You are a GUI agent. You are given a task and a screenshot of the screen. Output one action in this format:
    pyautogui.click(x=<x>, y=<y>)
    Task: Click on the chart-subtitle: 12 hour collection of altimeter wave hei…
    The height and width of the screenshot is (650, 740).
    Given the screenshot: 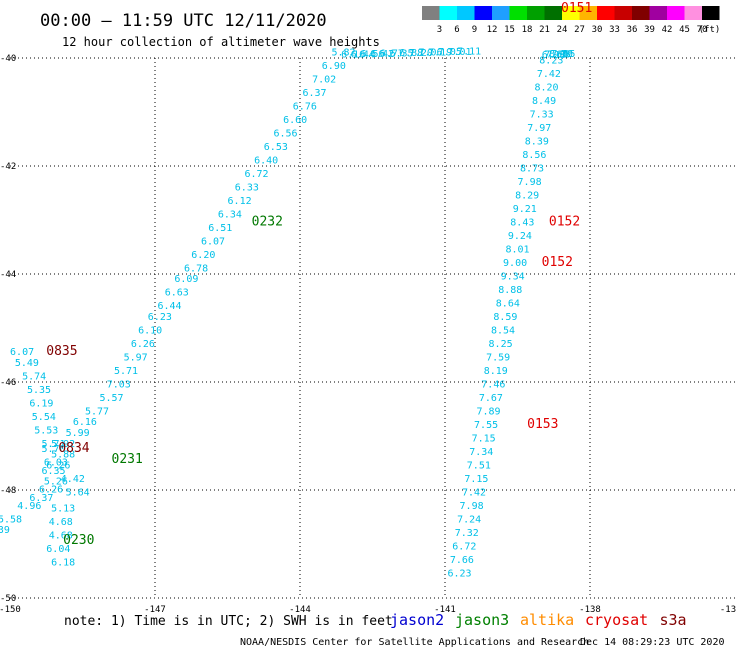 What is the action you would take?
    pyautogui.click(x=221, y=42)
    